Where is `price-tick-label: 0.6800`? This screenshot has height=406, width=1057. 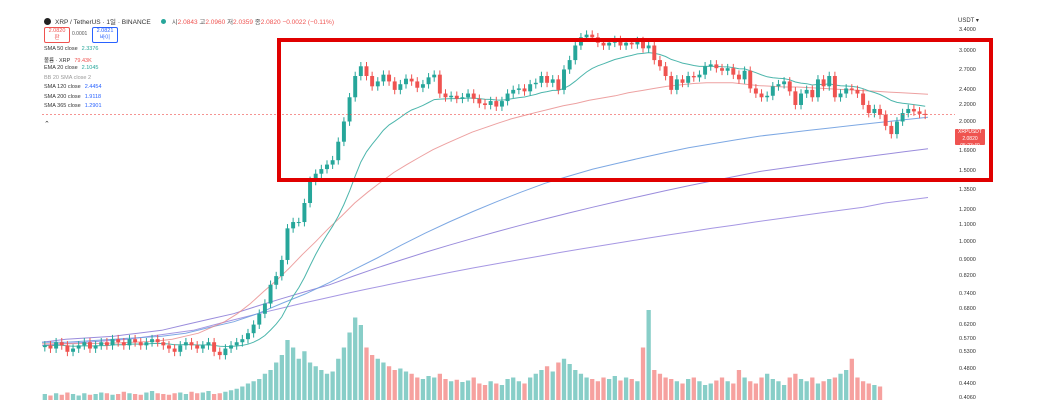 price-tick-label: 0.6800 is located at coordinates (967, 308).